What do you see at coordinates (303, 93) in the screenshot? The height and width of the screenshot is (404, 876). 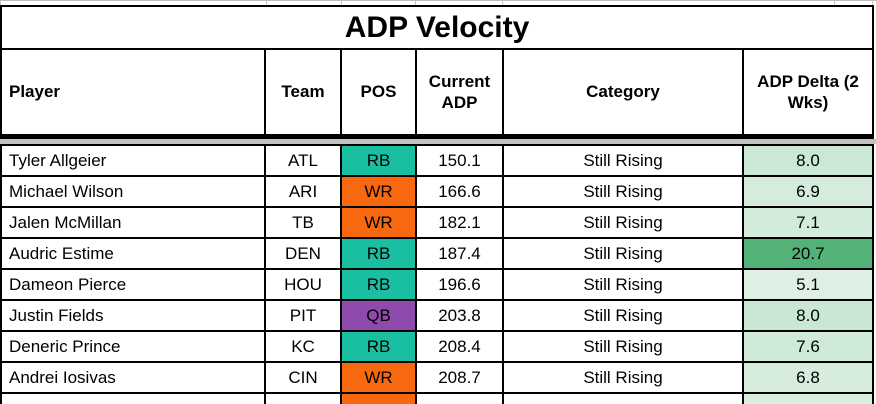 I see `column-header-team: Team` at bounding box center [303, 93].